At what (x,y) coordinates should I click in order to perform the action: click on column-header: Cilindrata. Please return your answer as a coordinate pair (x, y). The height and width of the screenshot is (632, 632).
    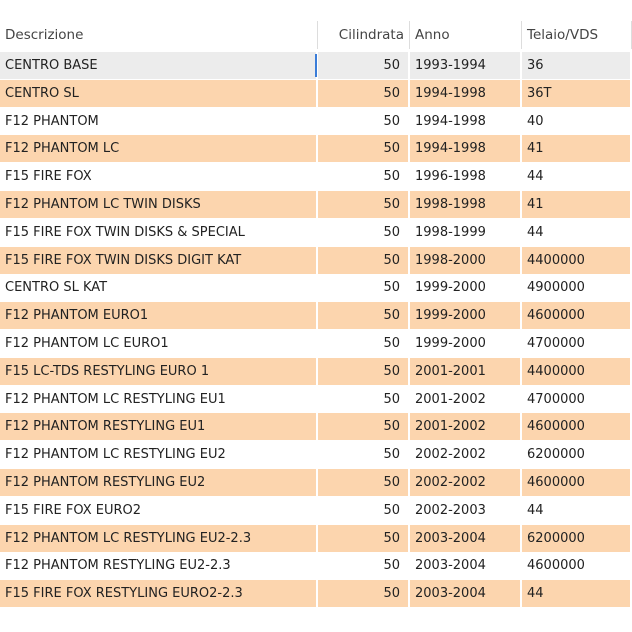
    Looking at the image, I should click on (364, 35).